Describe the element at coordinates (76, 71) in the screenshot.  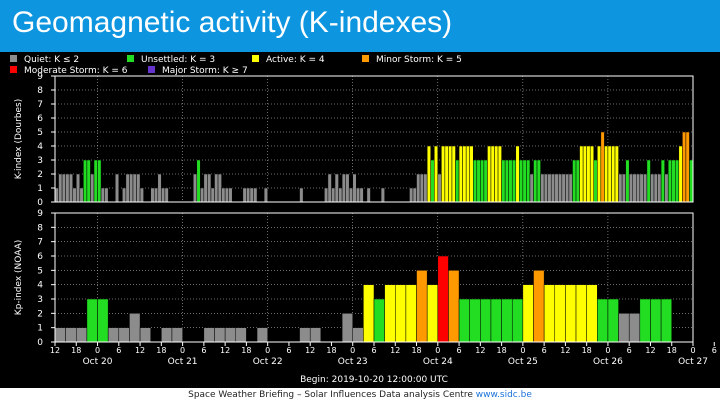
I see `legend-label: Moderate Storm: K = 6` at that location.